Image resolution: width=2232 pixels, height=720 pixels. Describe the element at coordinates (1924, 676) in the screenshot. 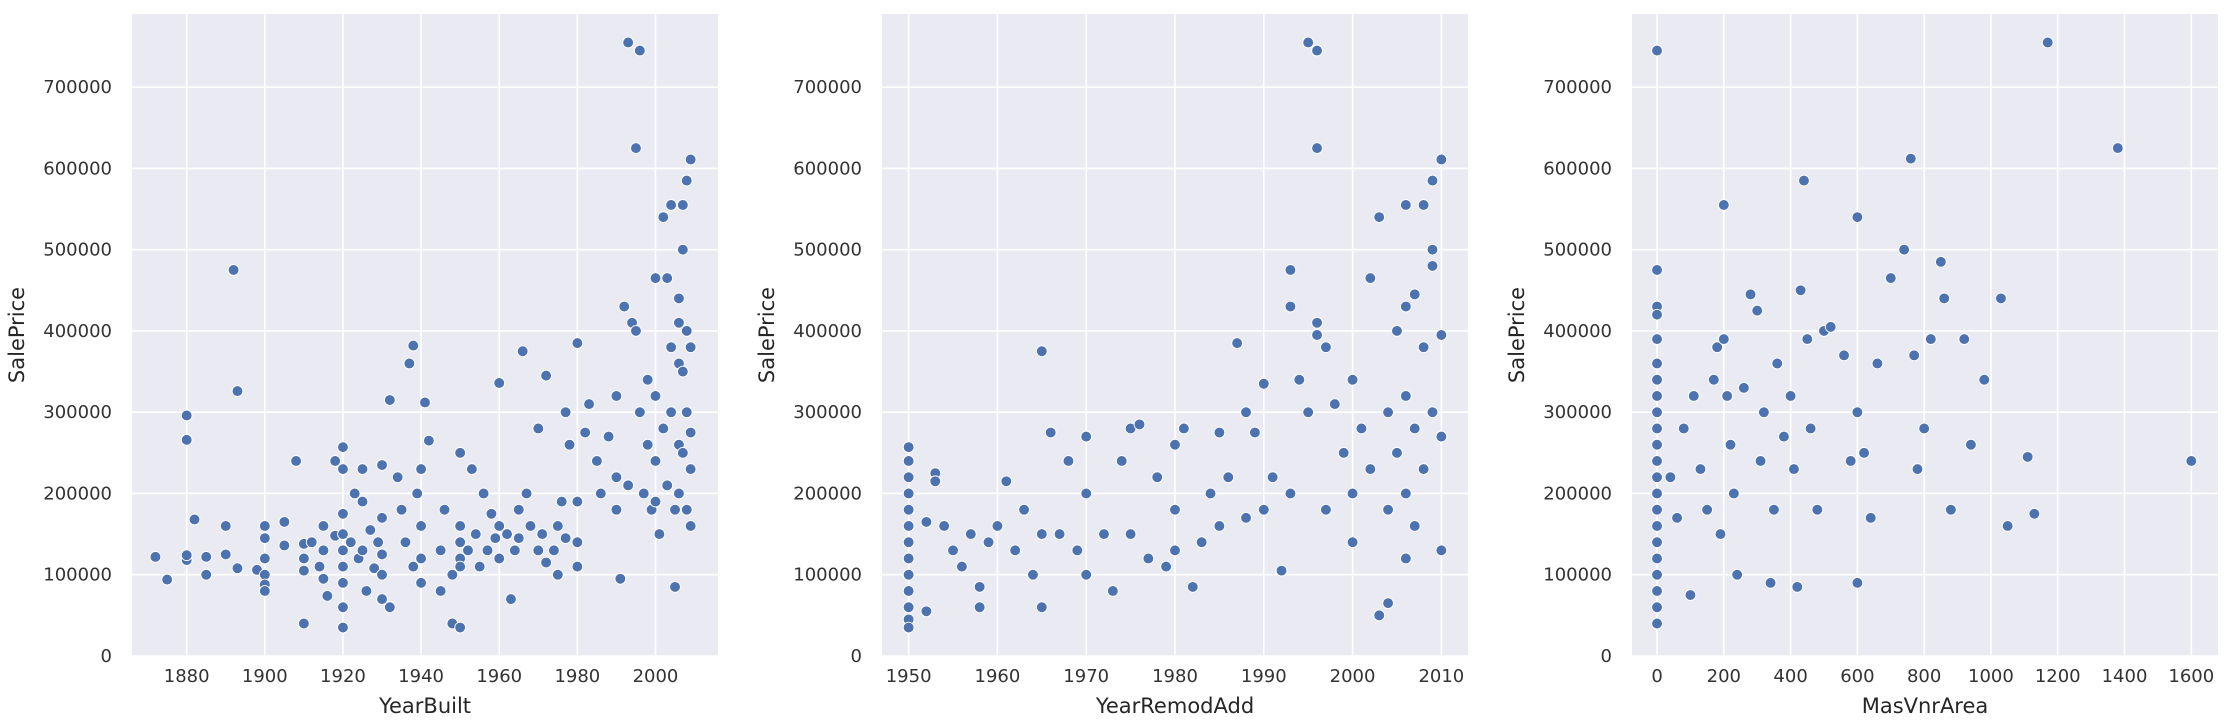

I see `x-tick-label: 800` at that location.